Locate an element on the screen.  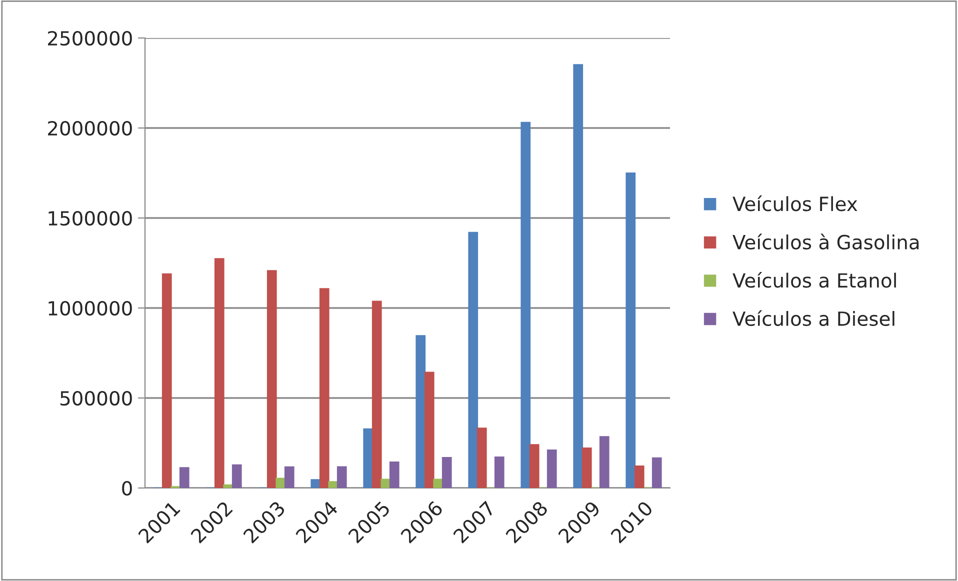
y-tick-label: 500000 is located at coordinates (96, 398).